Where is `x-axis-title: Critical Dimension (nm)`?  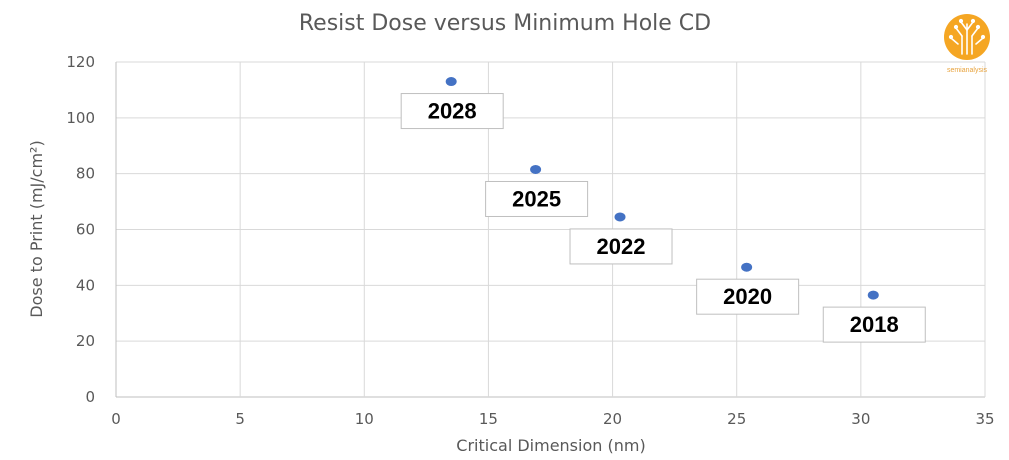 x-axis-title: Critical Dimension (nm) is located at coordinates (550, 445).